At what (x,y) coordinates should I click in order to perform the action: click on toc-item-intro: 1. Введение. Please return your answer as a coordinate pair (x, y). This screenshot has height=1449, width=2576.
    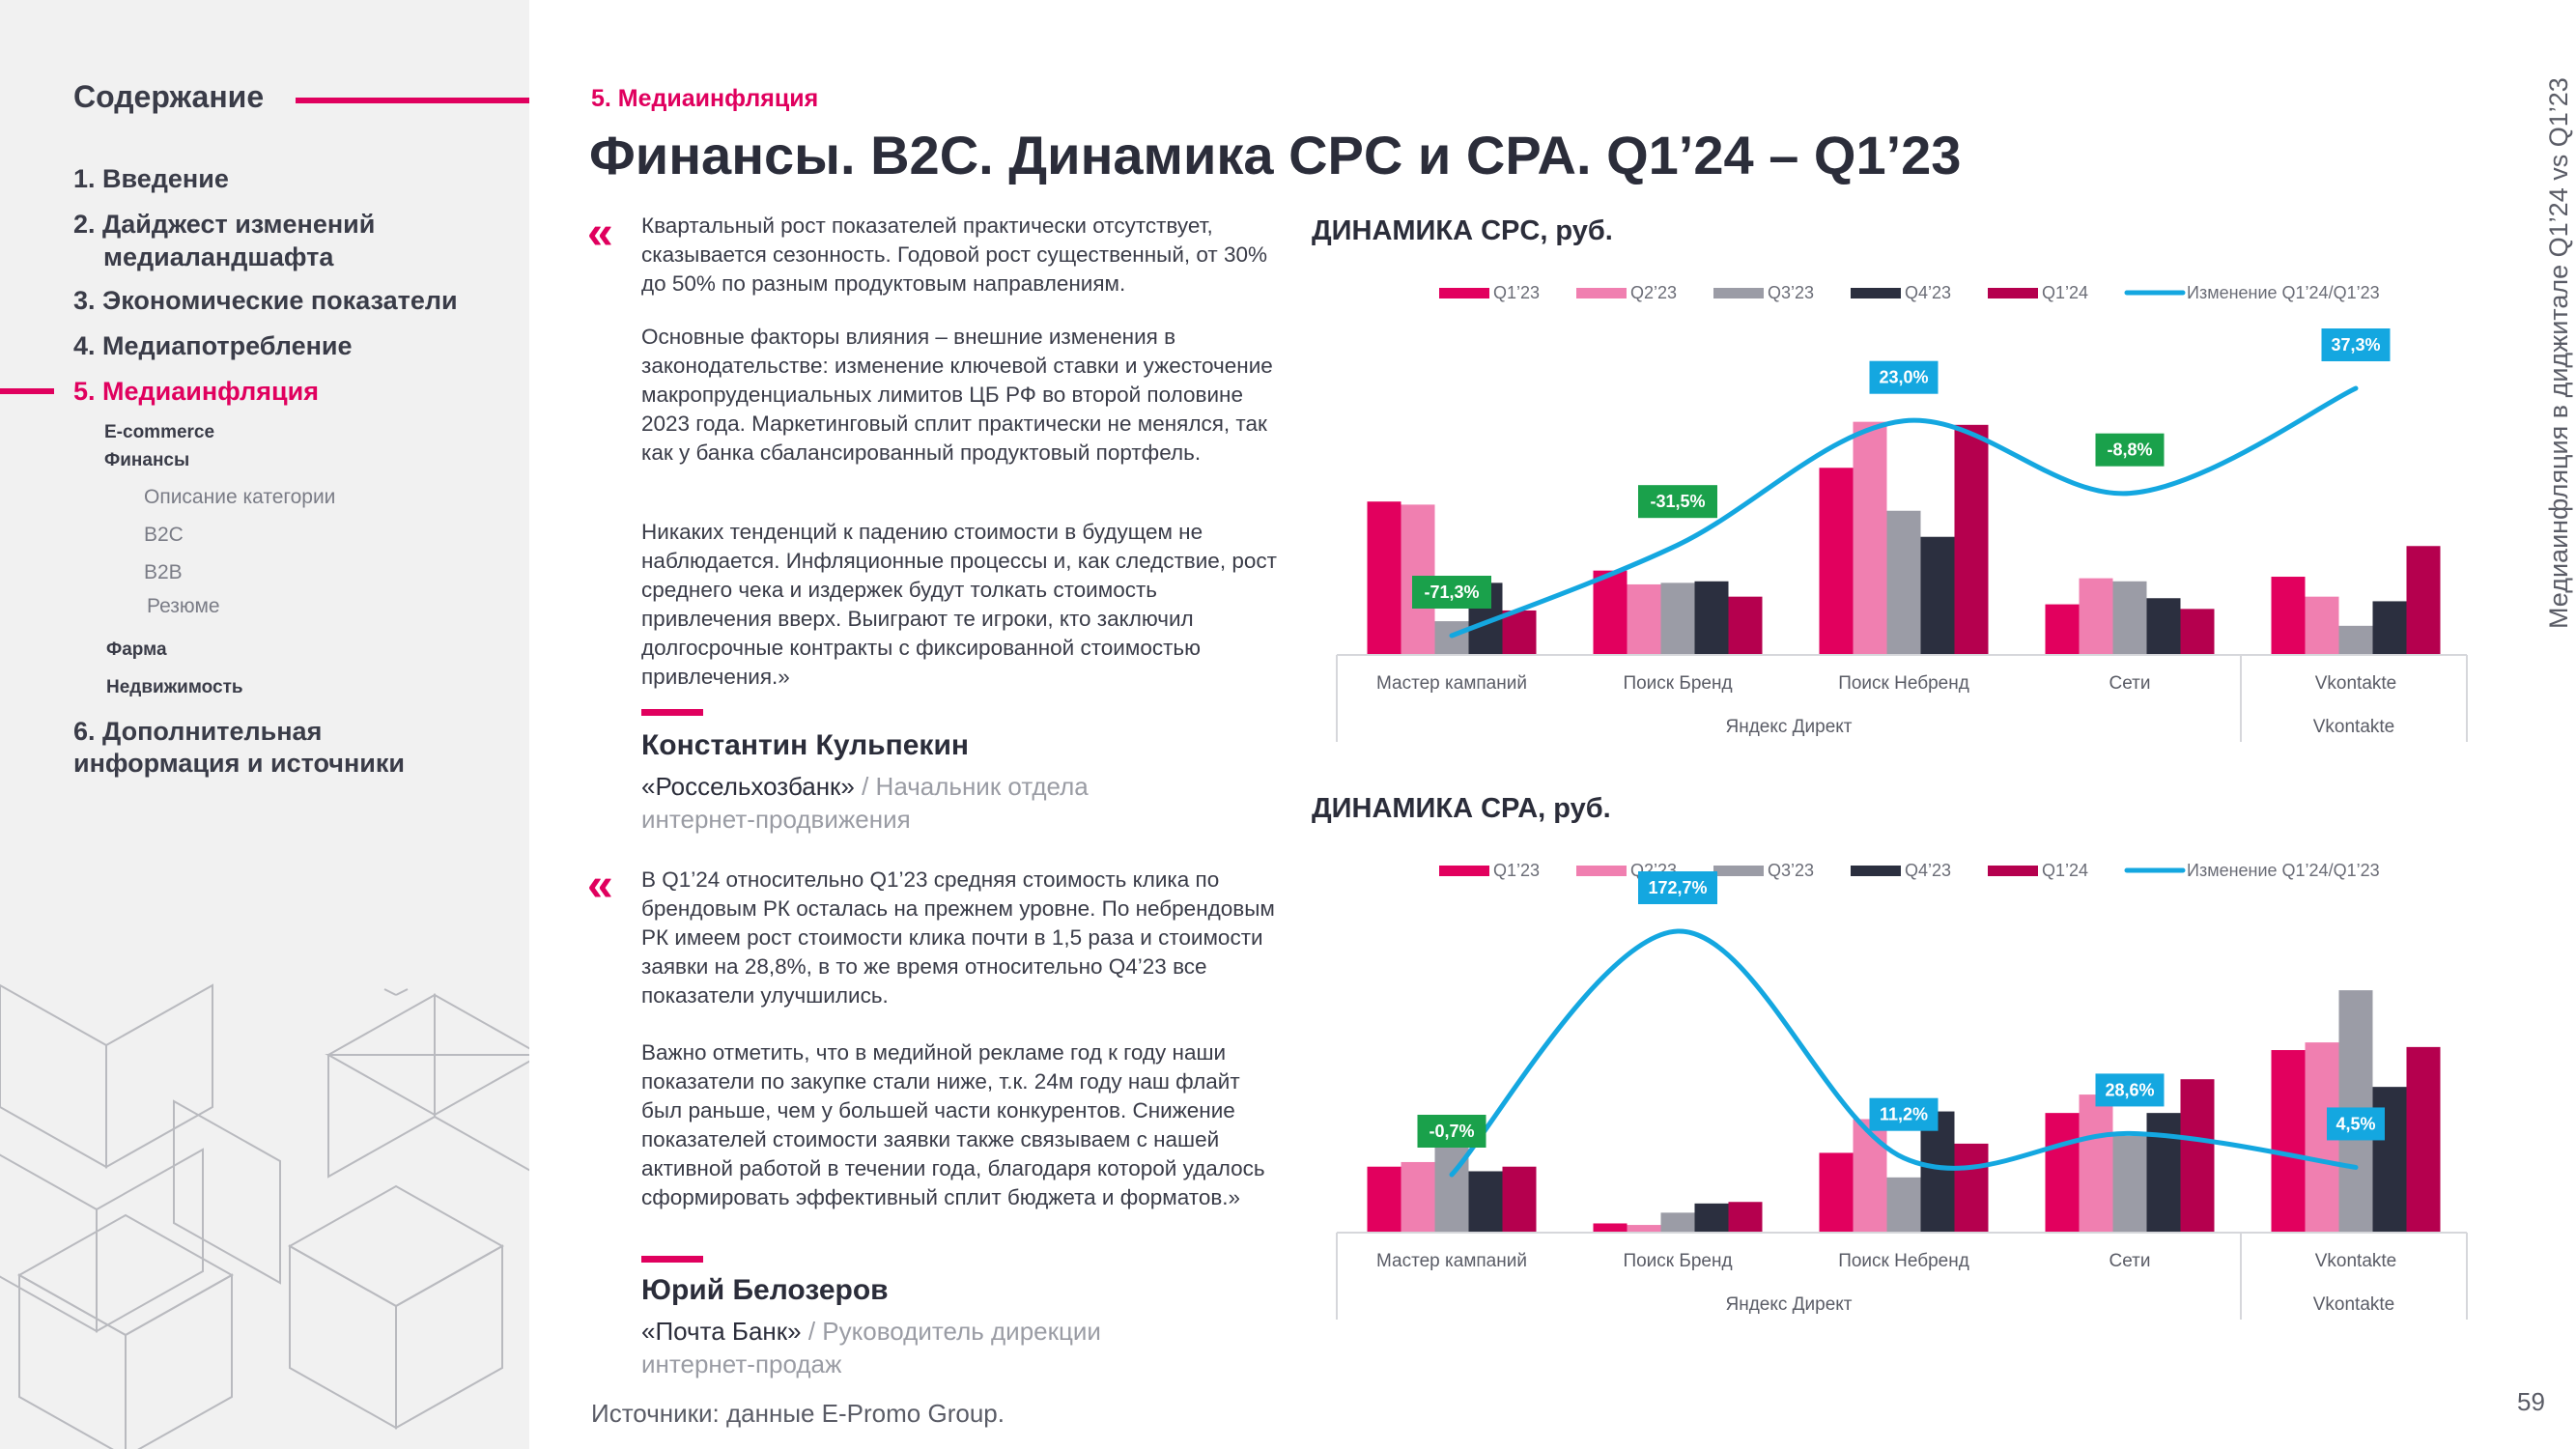
    Looking at the image, I should click on (151, 178).